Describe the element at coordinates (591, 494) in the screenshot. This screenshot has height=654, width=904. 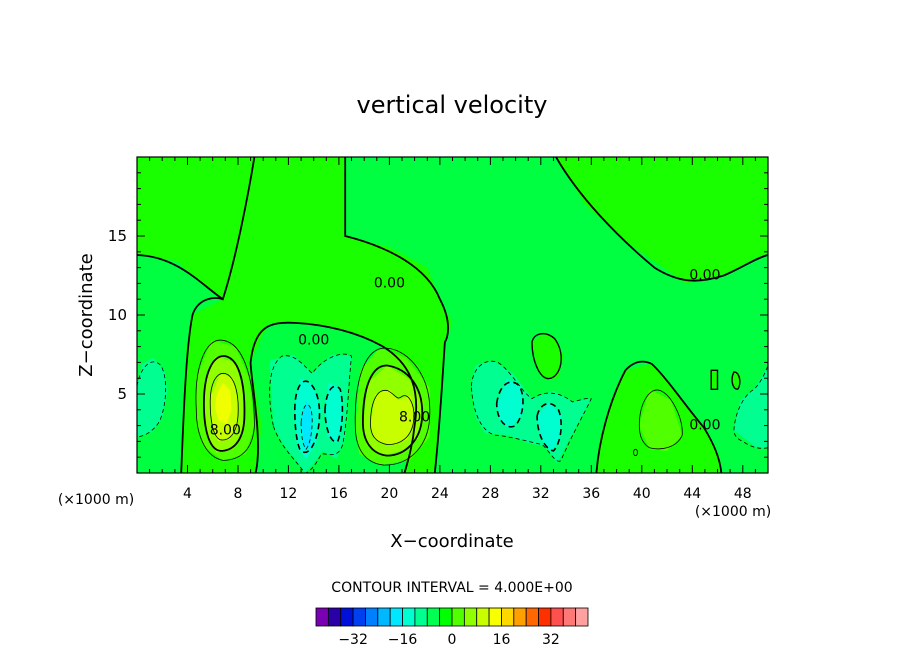
I see `x-tick-label: 36` at that location.